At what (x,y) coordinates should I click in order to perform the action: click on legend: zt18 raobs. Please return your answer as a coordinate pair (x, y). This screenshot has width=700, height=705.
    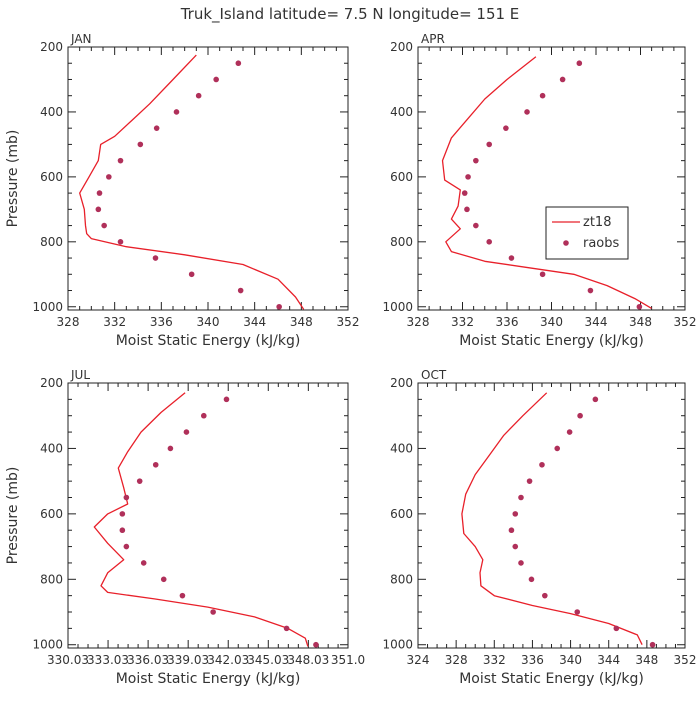
    Looking at the image, I should click on (587, 233).